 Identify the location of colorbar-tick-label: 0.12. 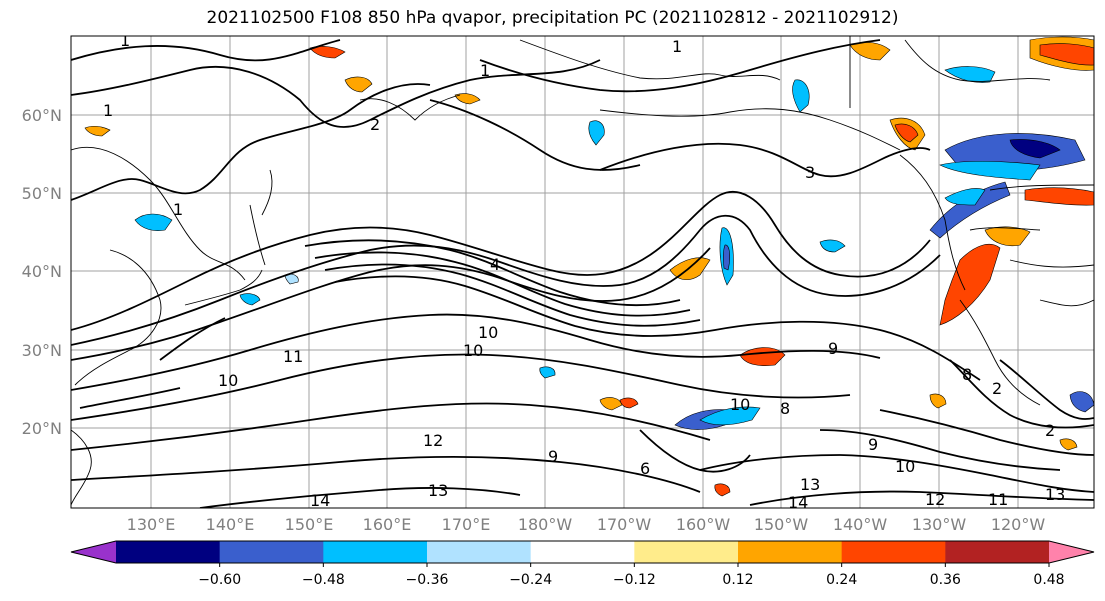
(737, 580).